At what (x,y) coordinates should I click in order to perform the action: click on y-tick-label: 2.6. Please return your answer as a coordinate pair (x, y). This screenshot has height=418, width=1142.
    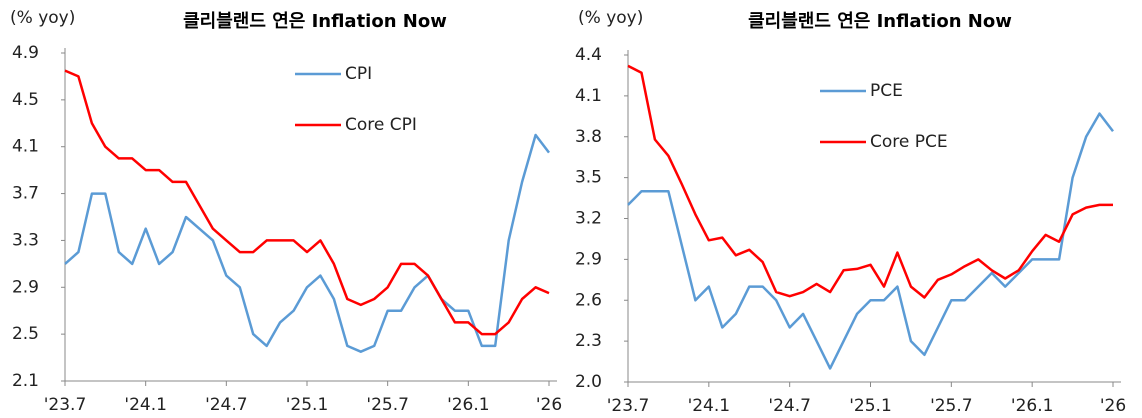
    Looking at the image, I should click on (588, 300).